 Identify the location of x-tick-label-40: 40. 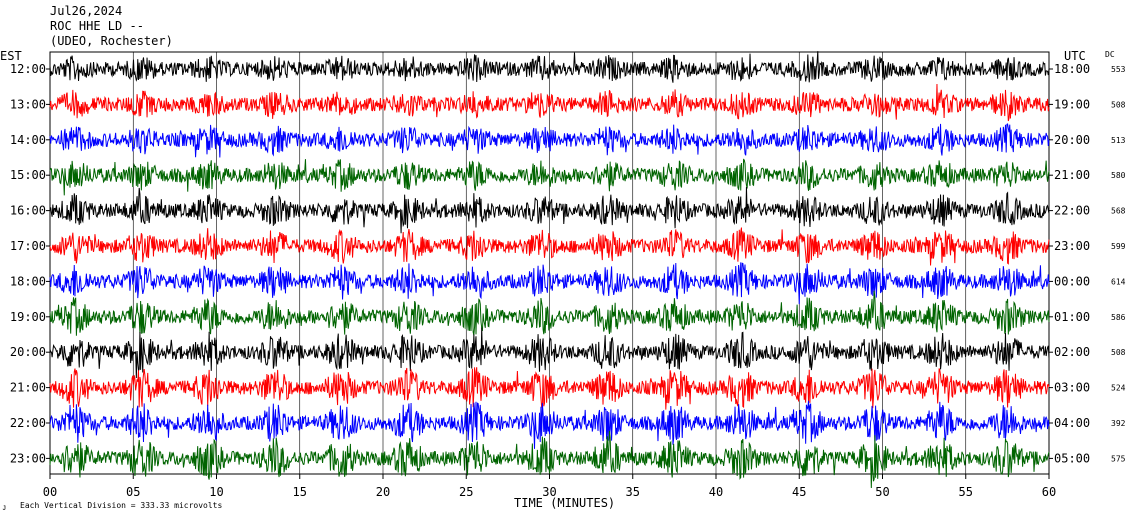
(716, 492).